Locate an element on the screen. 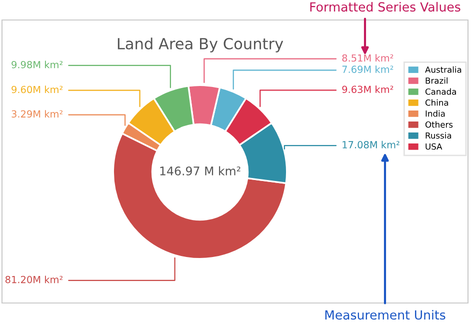 The width and height of the screenshot is (474, 325). legend-label: Russia is located at coordinates (439, 135).